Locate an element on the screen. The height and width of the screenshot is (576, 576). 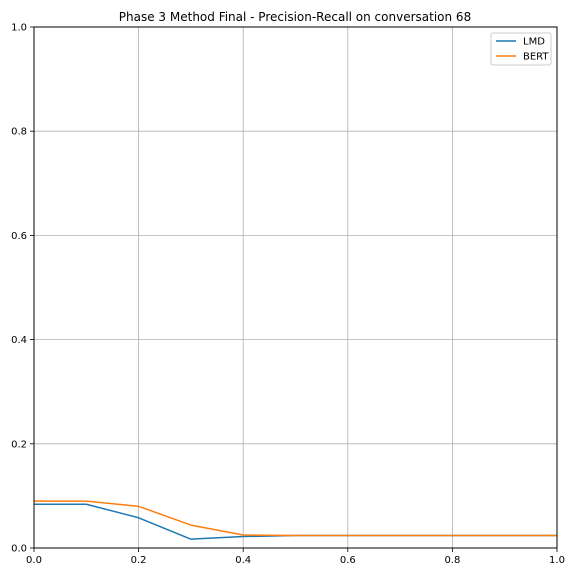
y-tick-label: 0.8 is located at coordinates (19, 132).